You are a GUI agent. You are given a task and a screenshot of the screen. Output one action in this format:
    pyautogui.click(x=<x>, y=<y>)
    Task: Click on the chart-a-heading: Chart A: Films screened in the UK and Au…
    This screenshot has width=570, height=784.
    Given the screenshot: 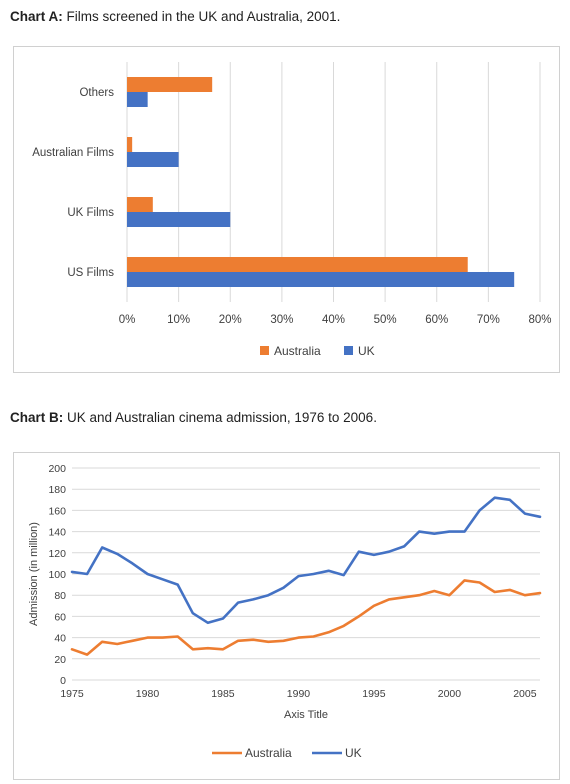 What is the action you would take?
    pyautogui.click(x=175, y=16)
    